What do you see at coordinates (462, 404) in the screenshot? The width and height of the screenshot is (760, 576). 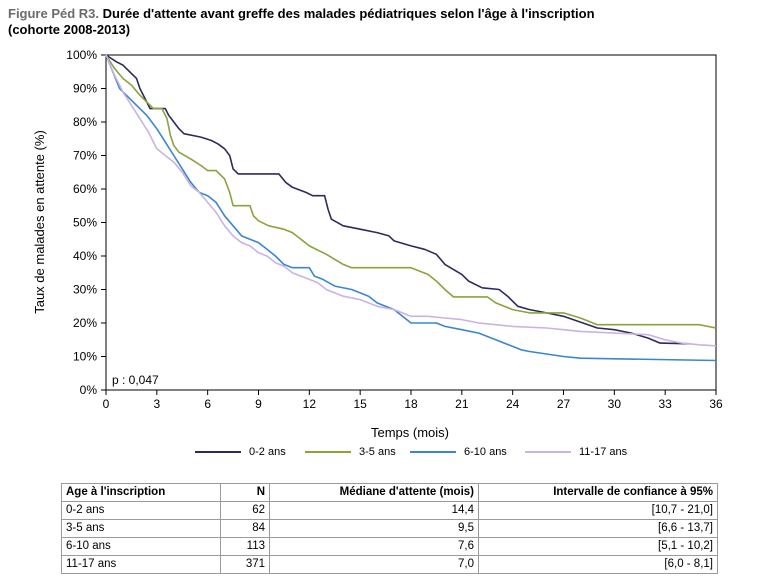 I see `x-tick-label: 21` at bounding box center [462, 404].